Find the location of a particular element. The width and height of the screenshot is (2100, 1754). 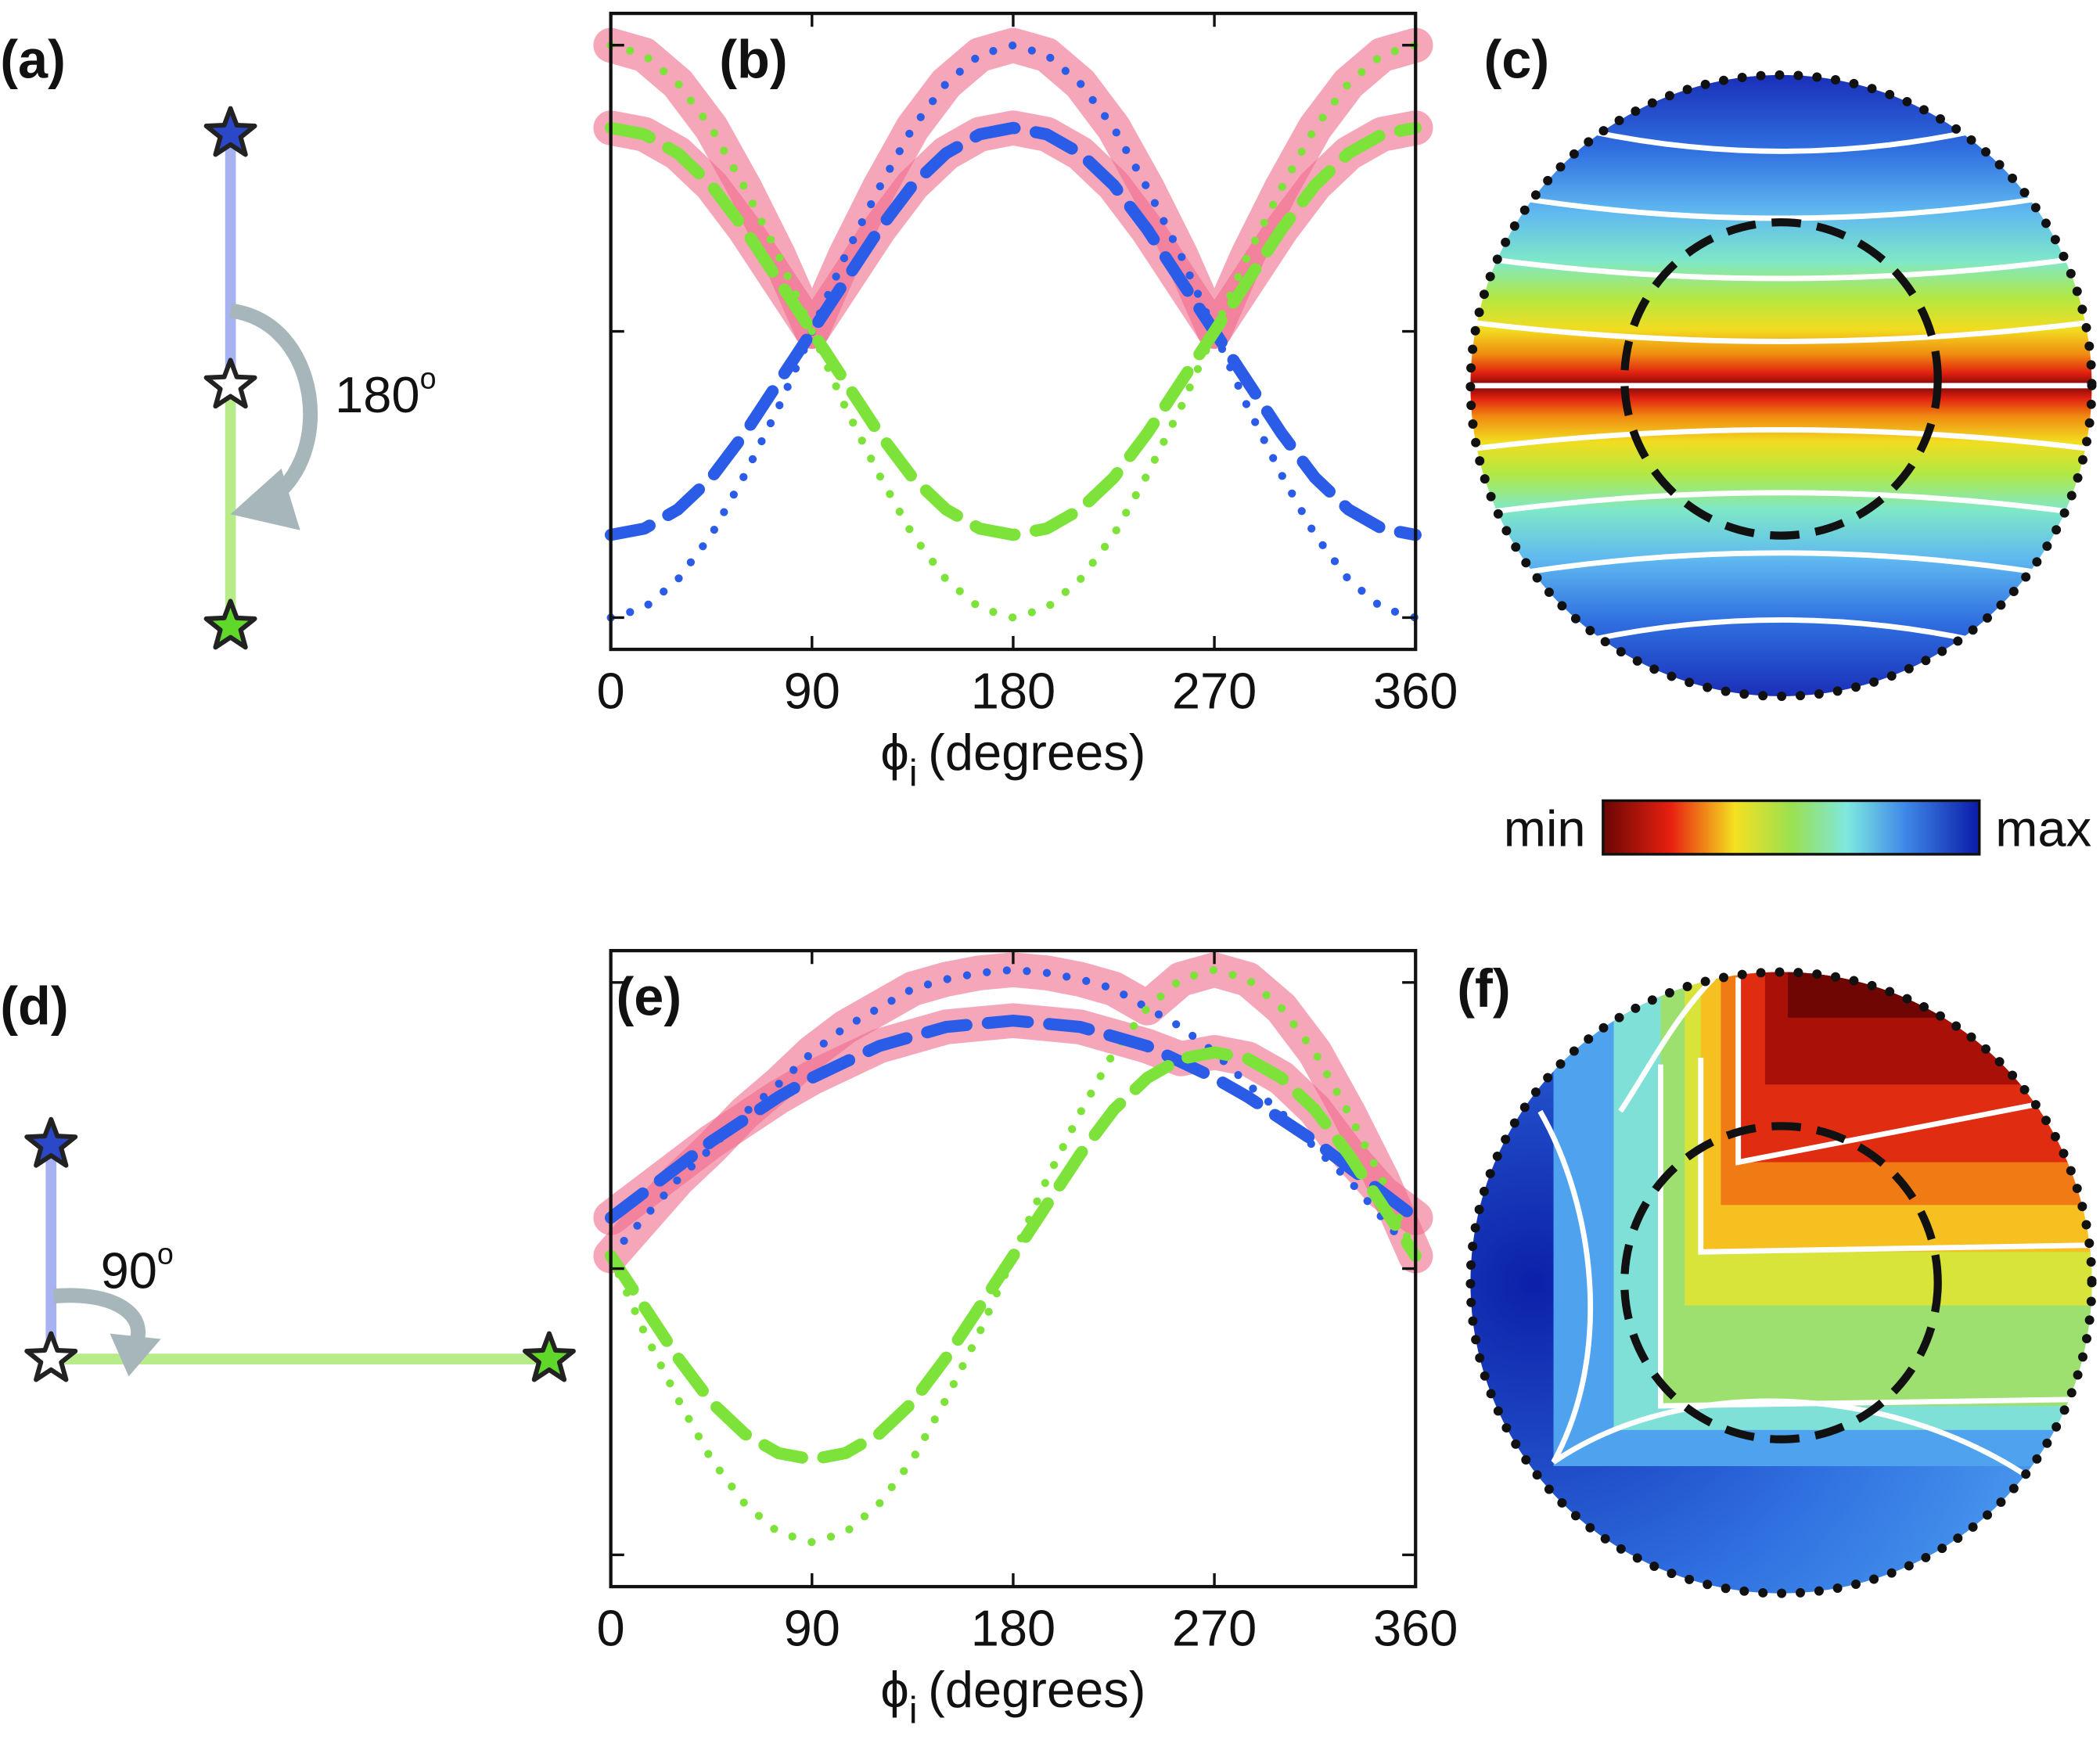

panel-label: (a) is located at coordinates (33, 59).